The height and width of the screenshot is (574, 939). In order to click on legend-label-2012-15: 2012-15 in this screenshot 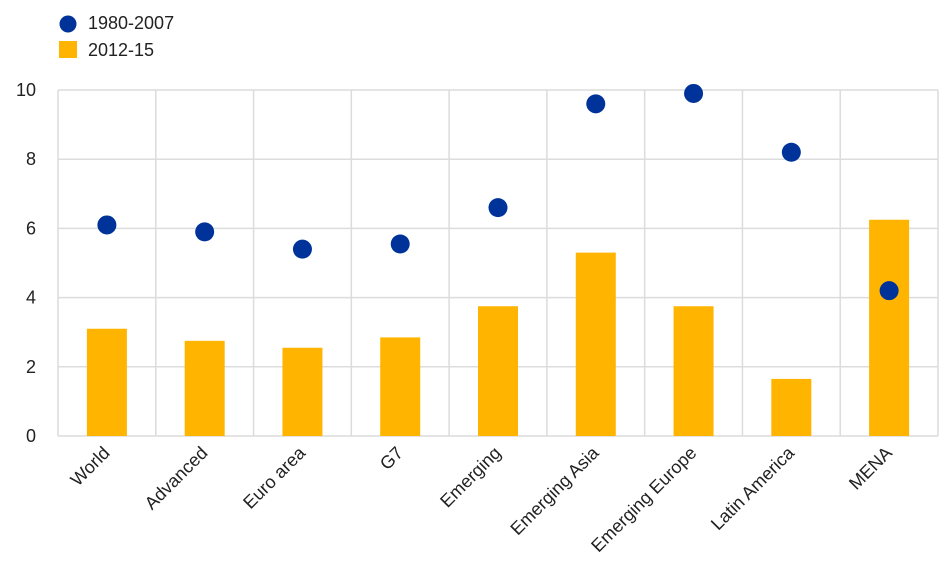, I will do `click(121, 50)`.